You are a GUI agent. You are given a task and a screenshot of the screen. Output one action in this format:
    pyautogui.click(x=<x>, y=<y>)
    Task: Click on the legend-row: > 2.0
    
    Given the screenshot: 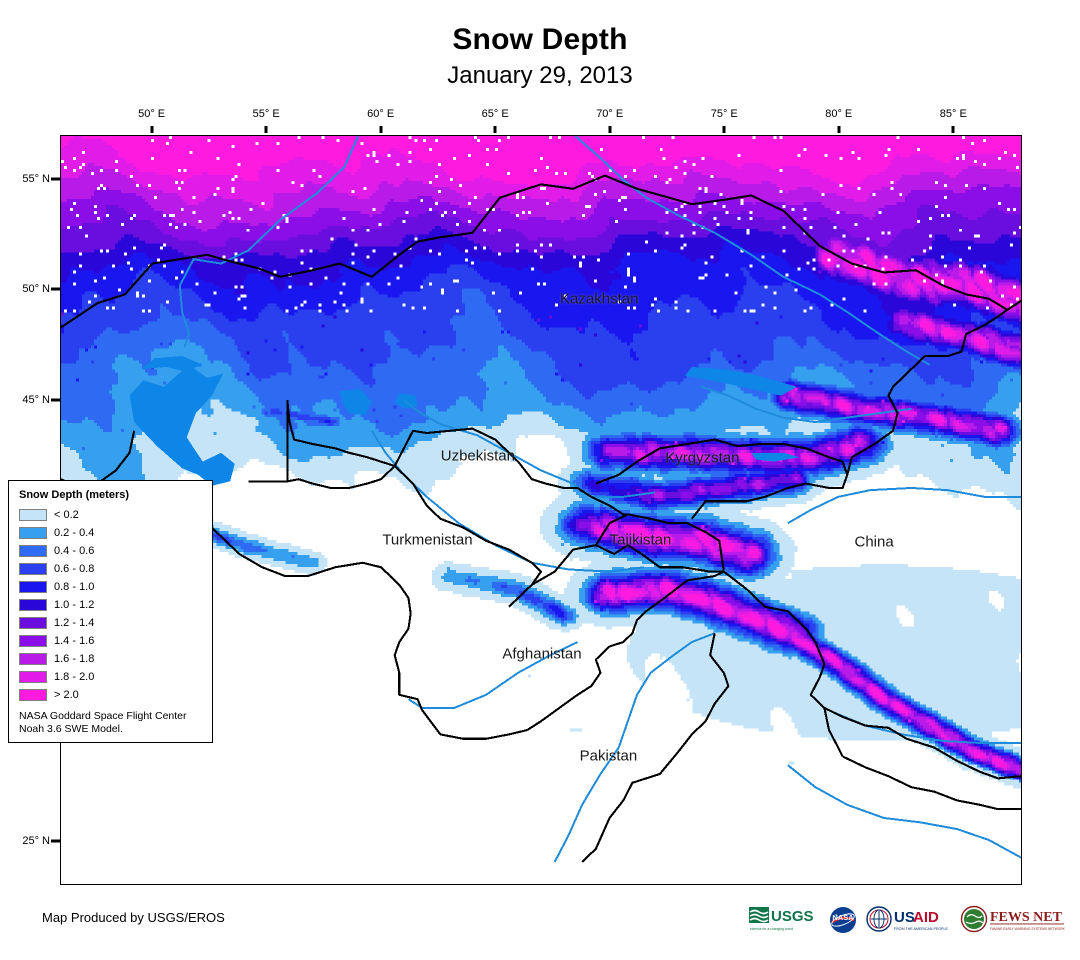 What is the action you would take?
    pyautogui.click(x=111, y=695)
    